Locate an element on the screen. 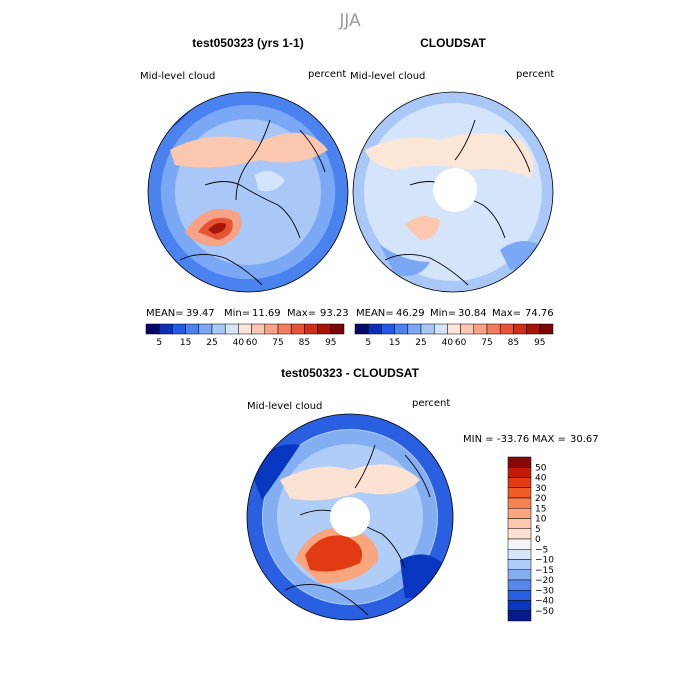  panel-model-core-cell is located at coordinates (217, 228).